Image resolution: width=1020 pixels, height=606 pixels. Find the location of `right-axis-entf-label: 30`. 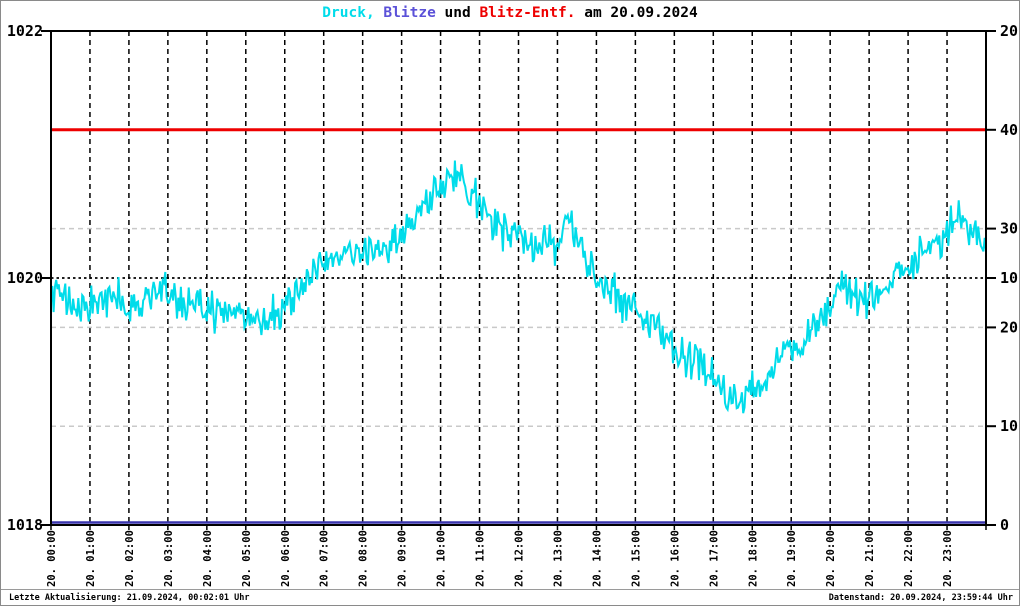

right-axis-entf-label: 30 is located at coordinates (1009, 229).